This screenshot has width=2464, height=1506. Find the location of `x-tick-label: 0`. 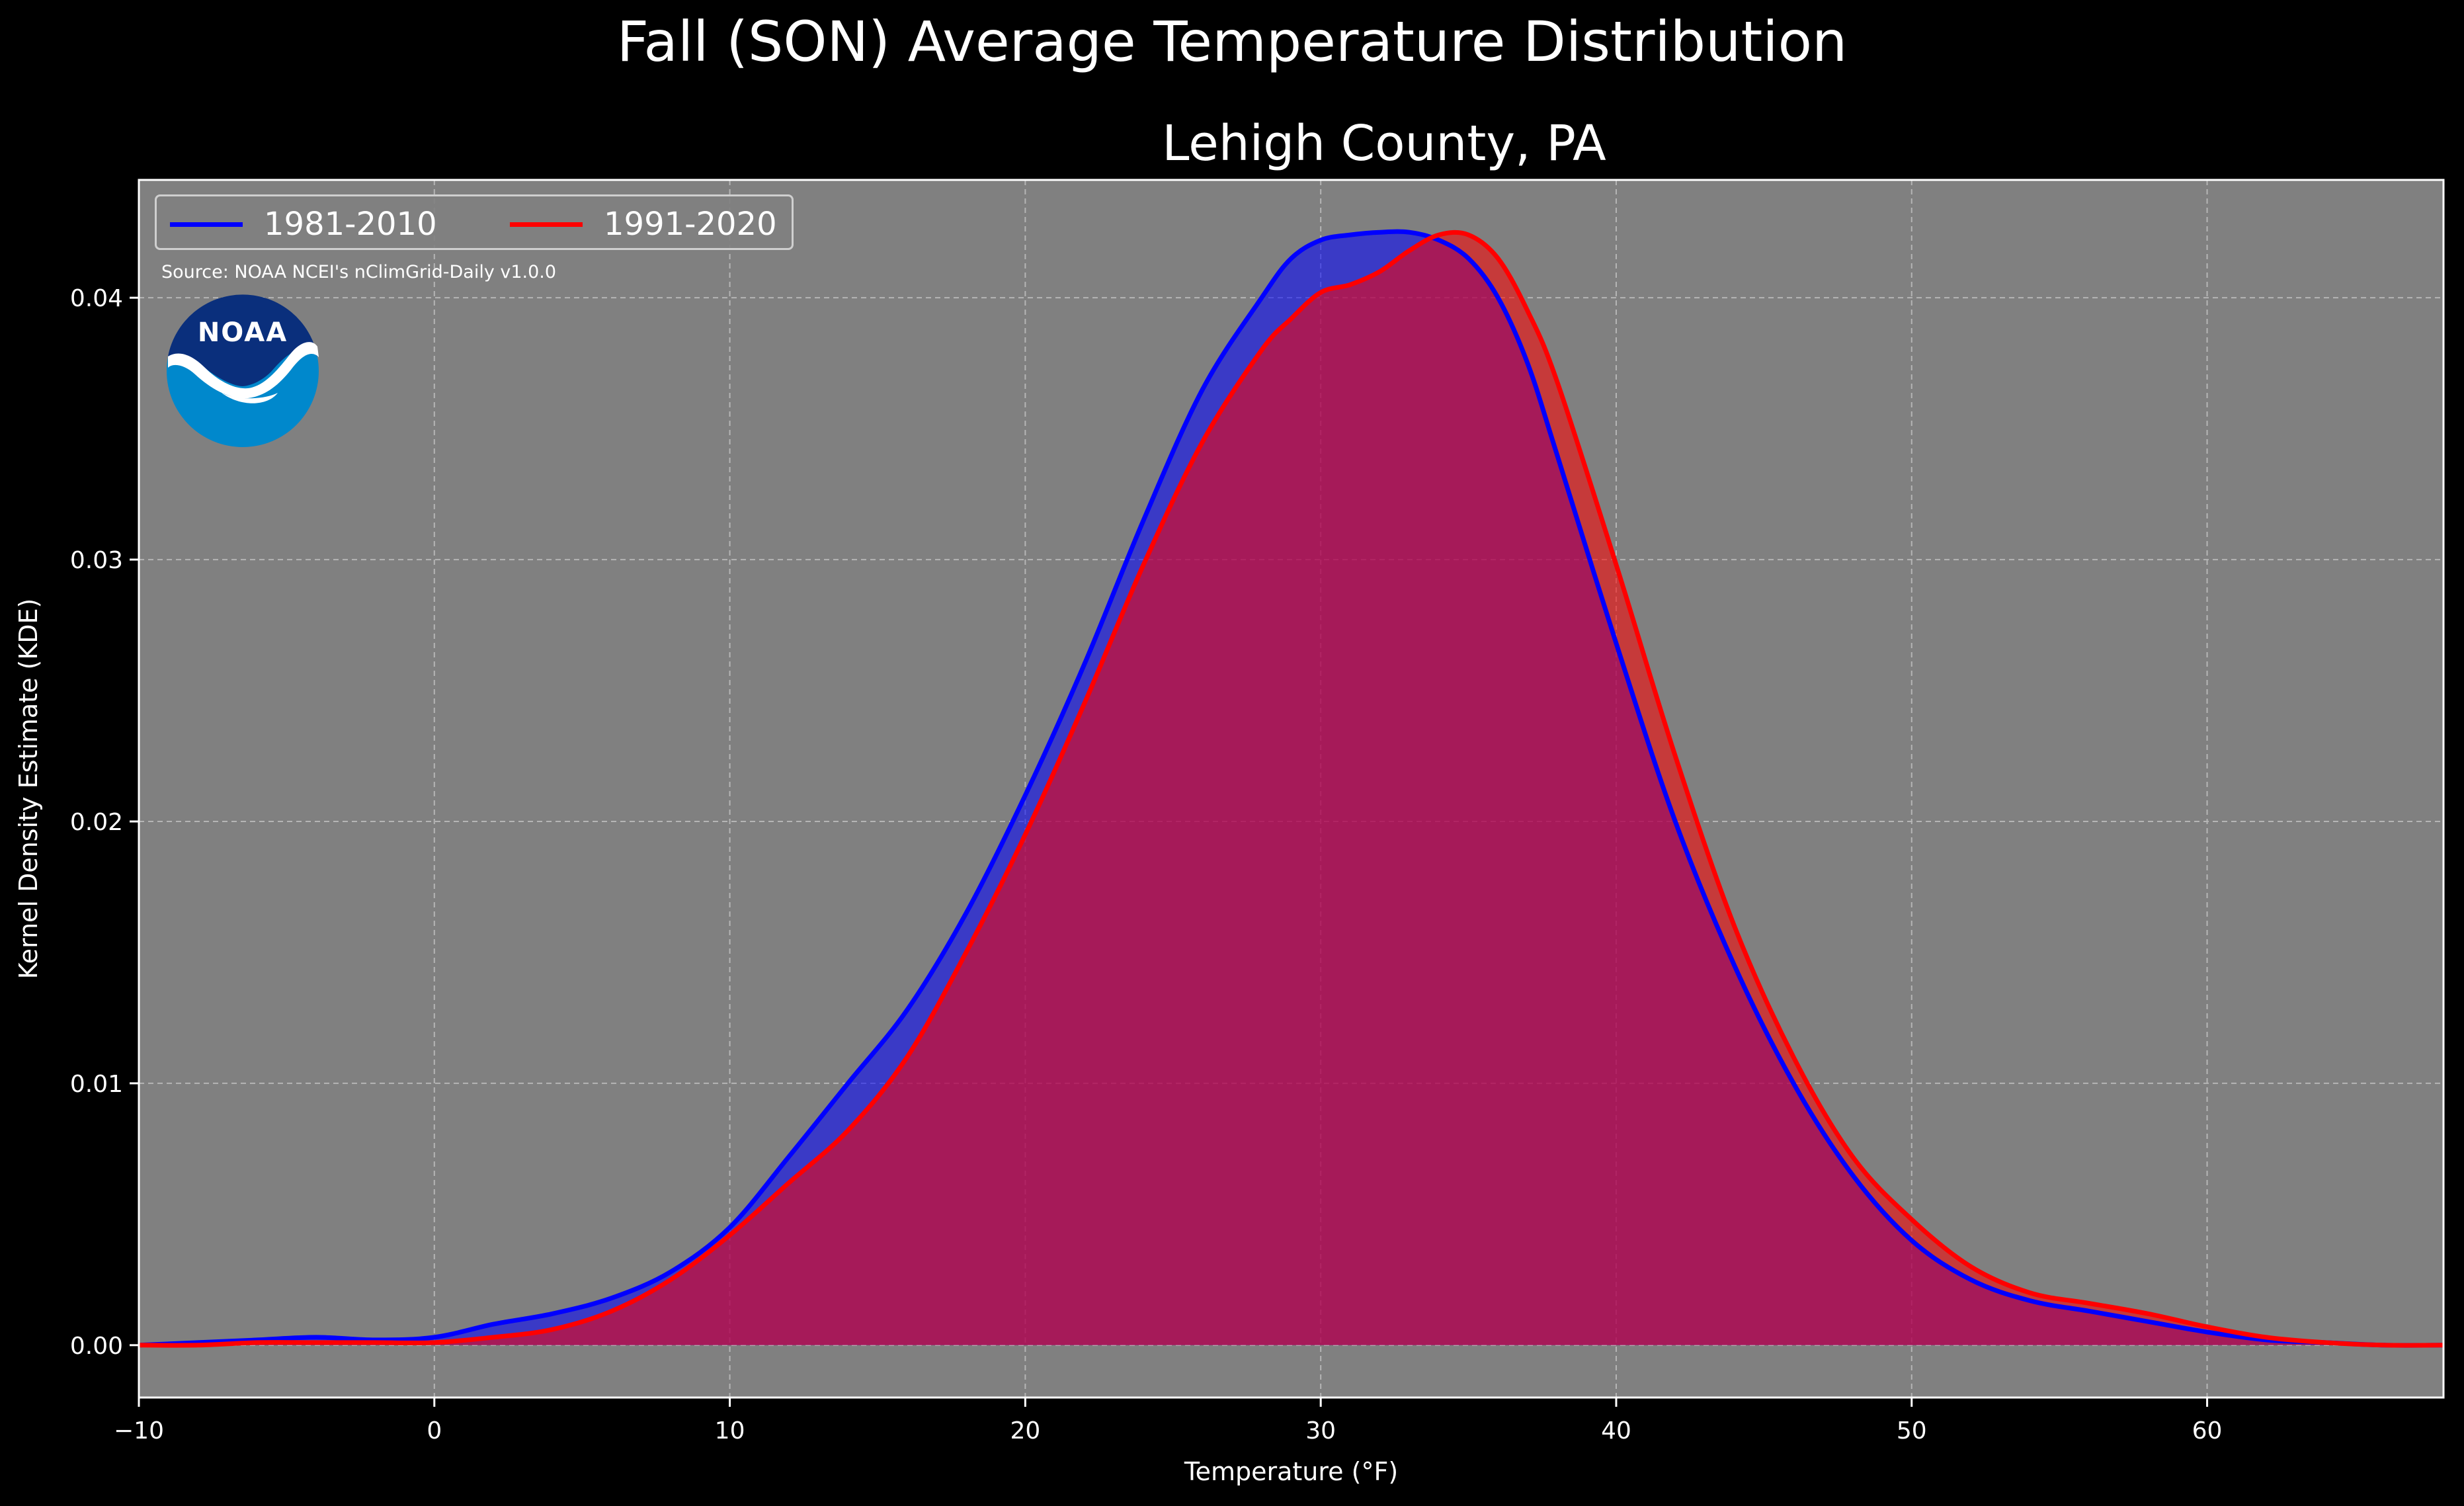

x-tick-label: 0 is located at coordinates (434, 1430).